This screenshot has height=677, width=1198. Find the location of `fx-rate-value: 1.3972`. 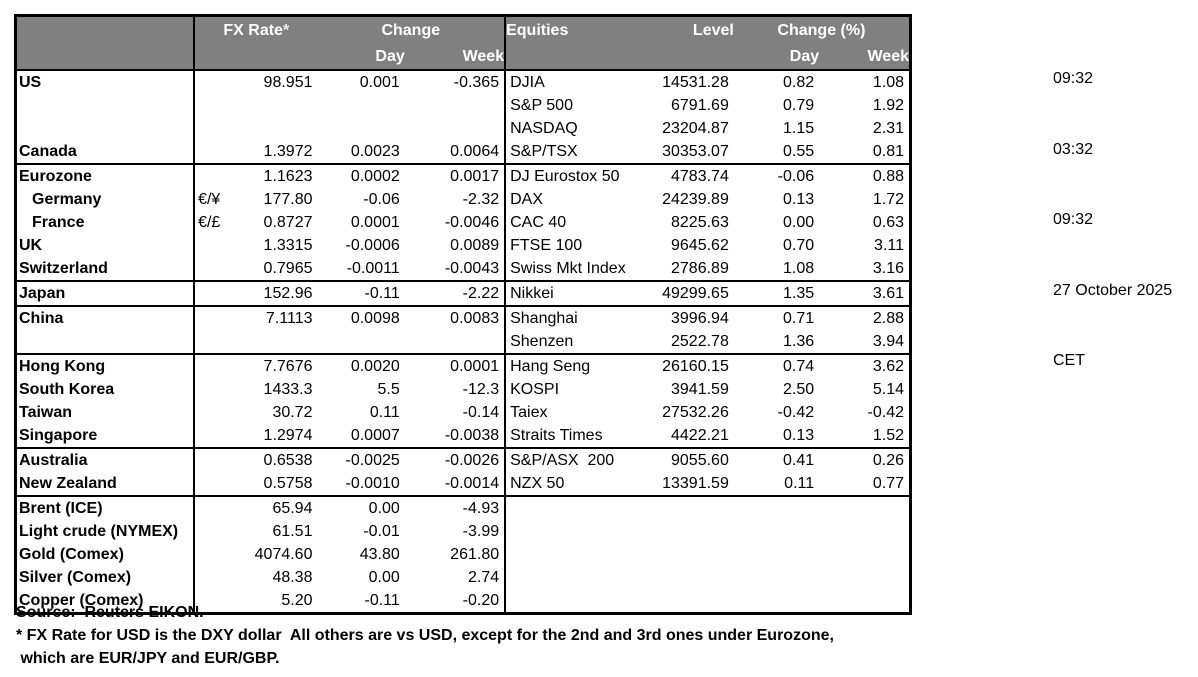

fx-rate-value: 1.3972 is located at coordinates (288, 151).